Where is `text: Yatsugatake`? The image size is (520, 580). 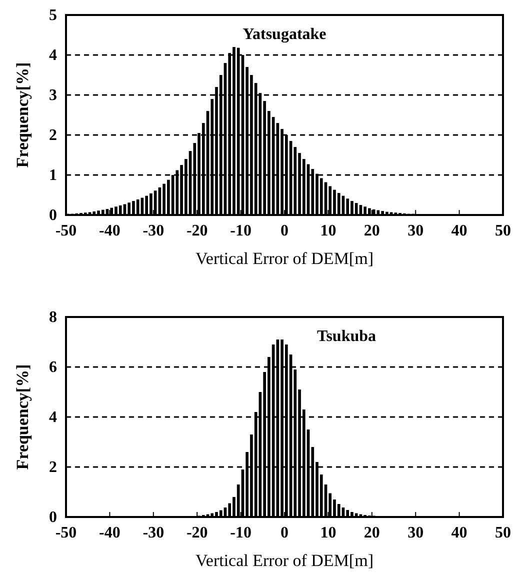
text: Yatsugatake is located at coordinates (284, 34).